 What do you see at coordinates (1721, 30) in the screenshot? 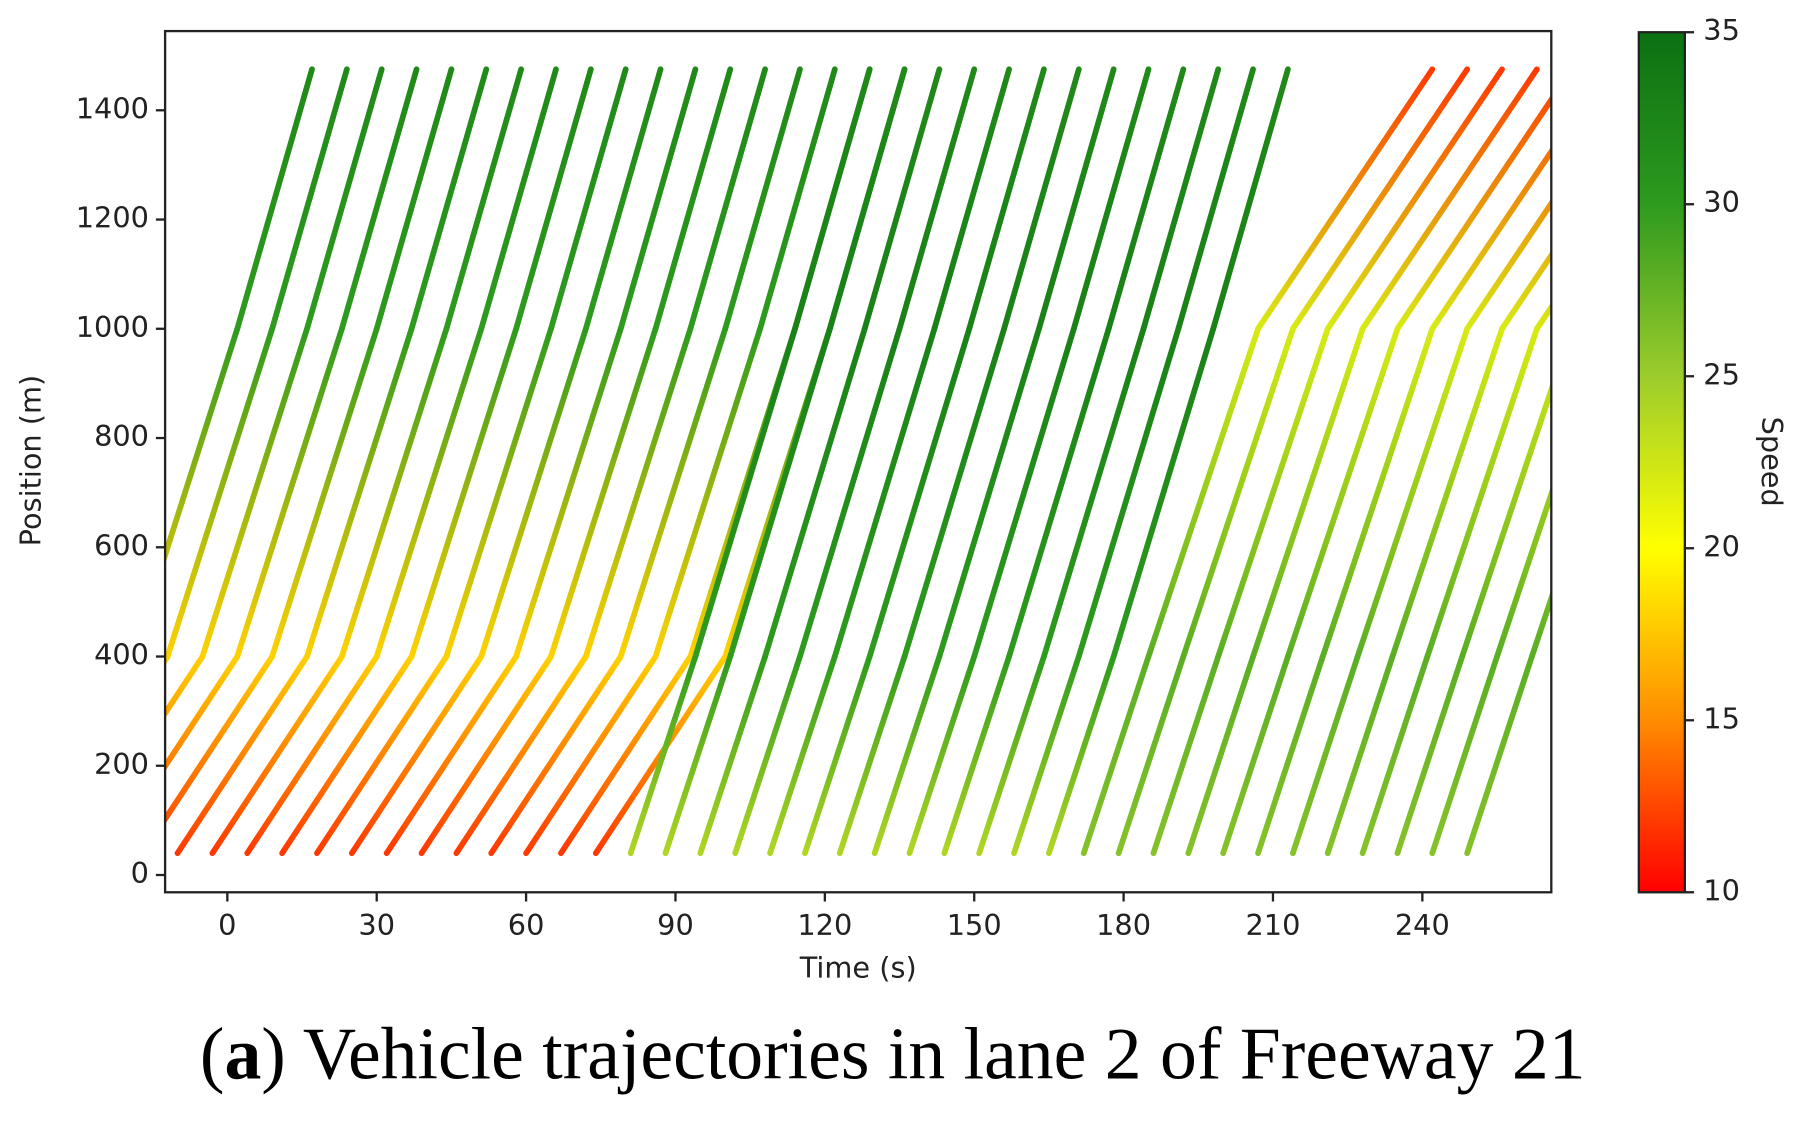
I see `colorbar-tick-label: 35` at bounding box center [1721, 30].